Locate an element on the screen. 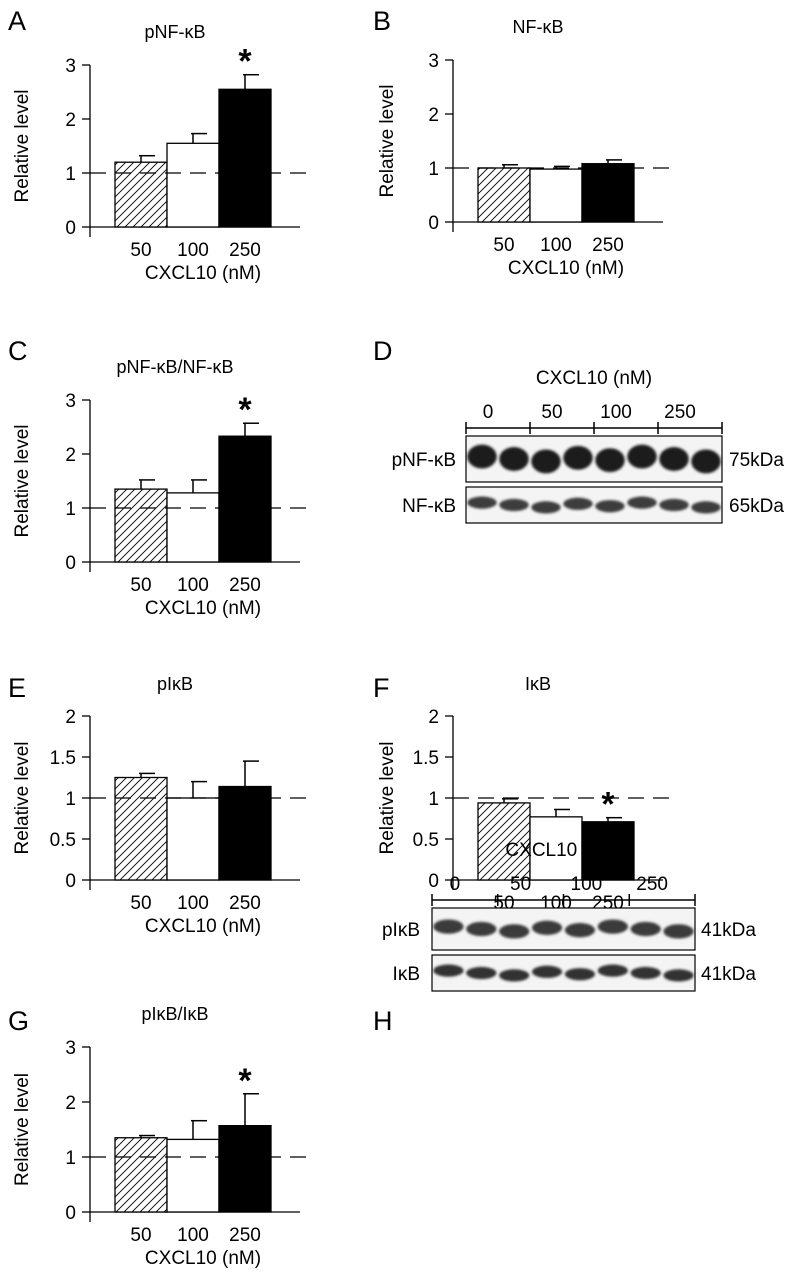 Image resolution: width=800 pixels, height=1278 pixels. x-tick-label-e: 100 is located at coordinates (193, 903).